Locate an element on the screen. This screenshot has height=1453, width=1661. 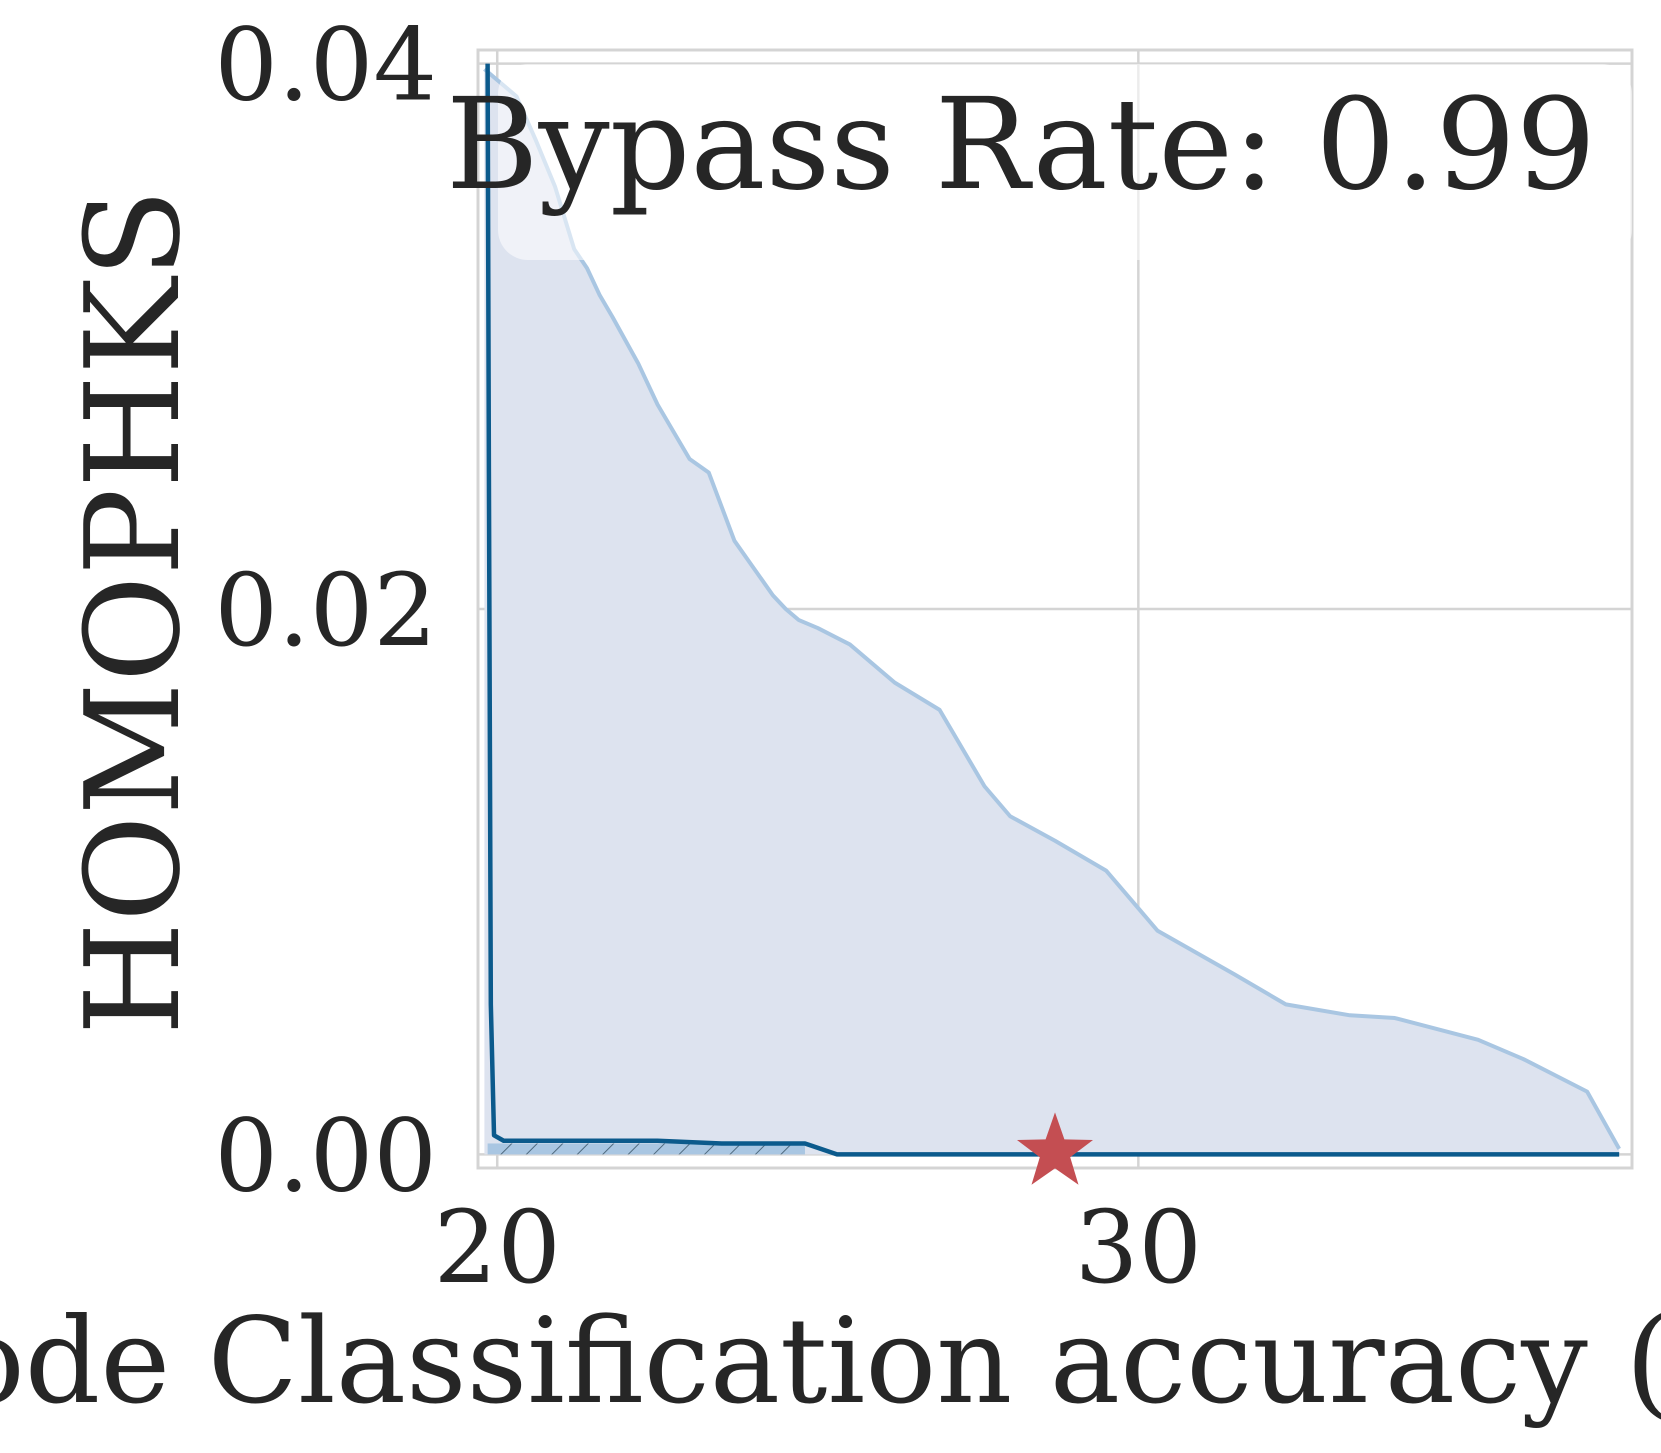
y-tick-label-2: 0.04 is located at coordinates (325, 65).